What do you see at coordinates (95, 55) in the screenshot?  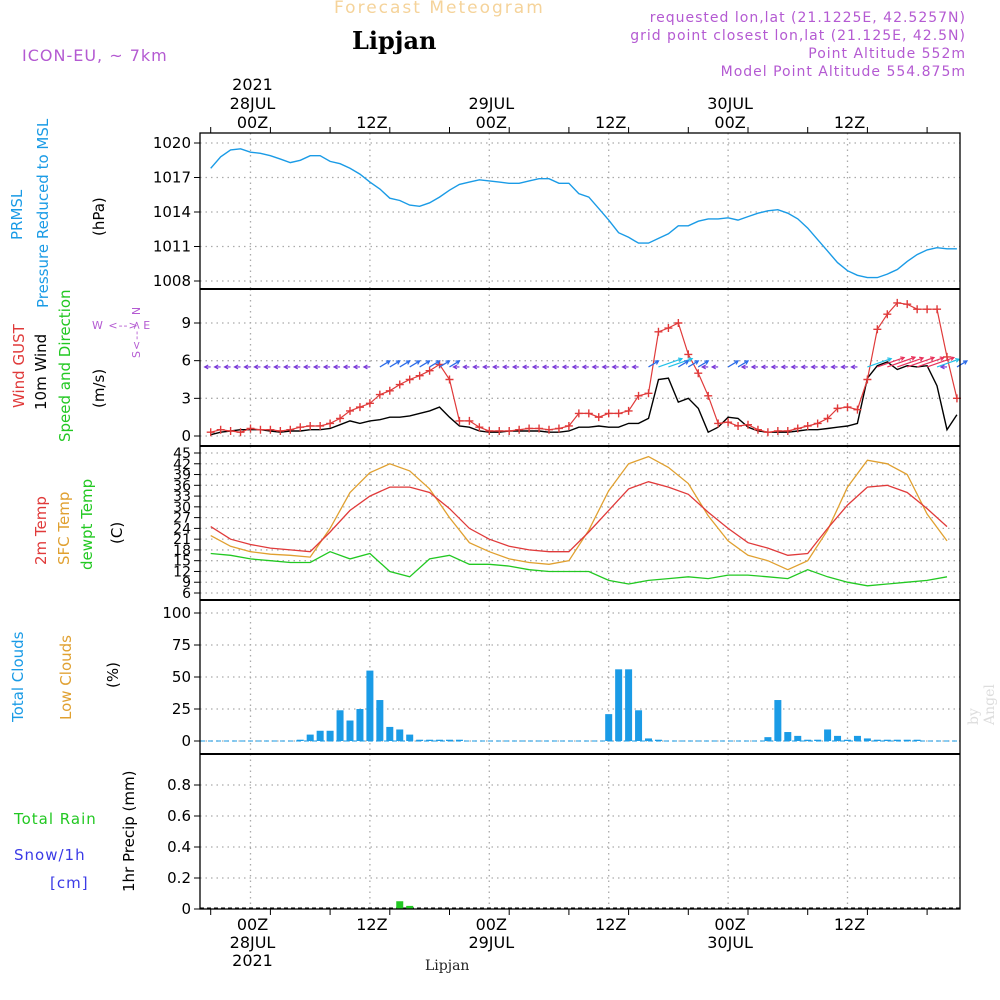 I see `model-label: ICON-EU, ~ 7km` at bounding box center [95, 55].